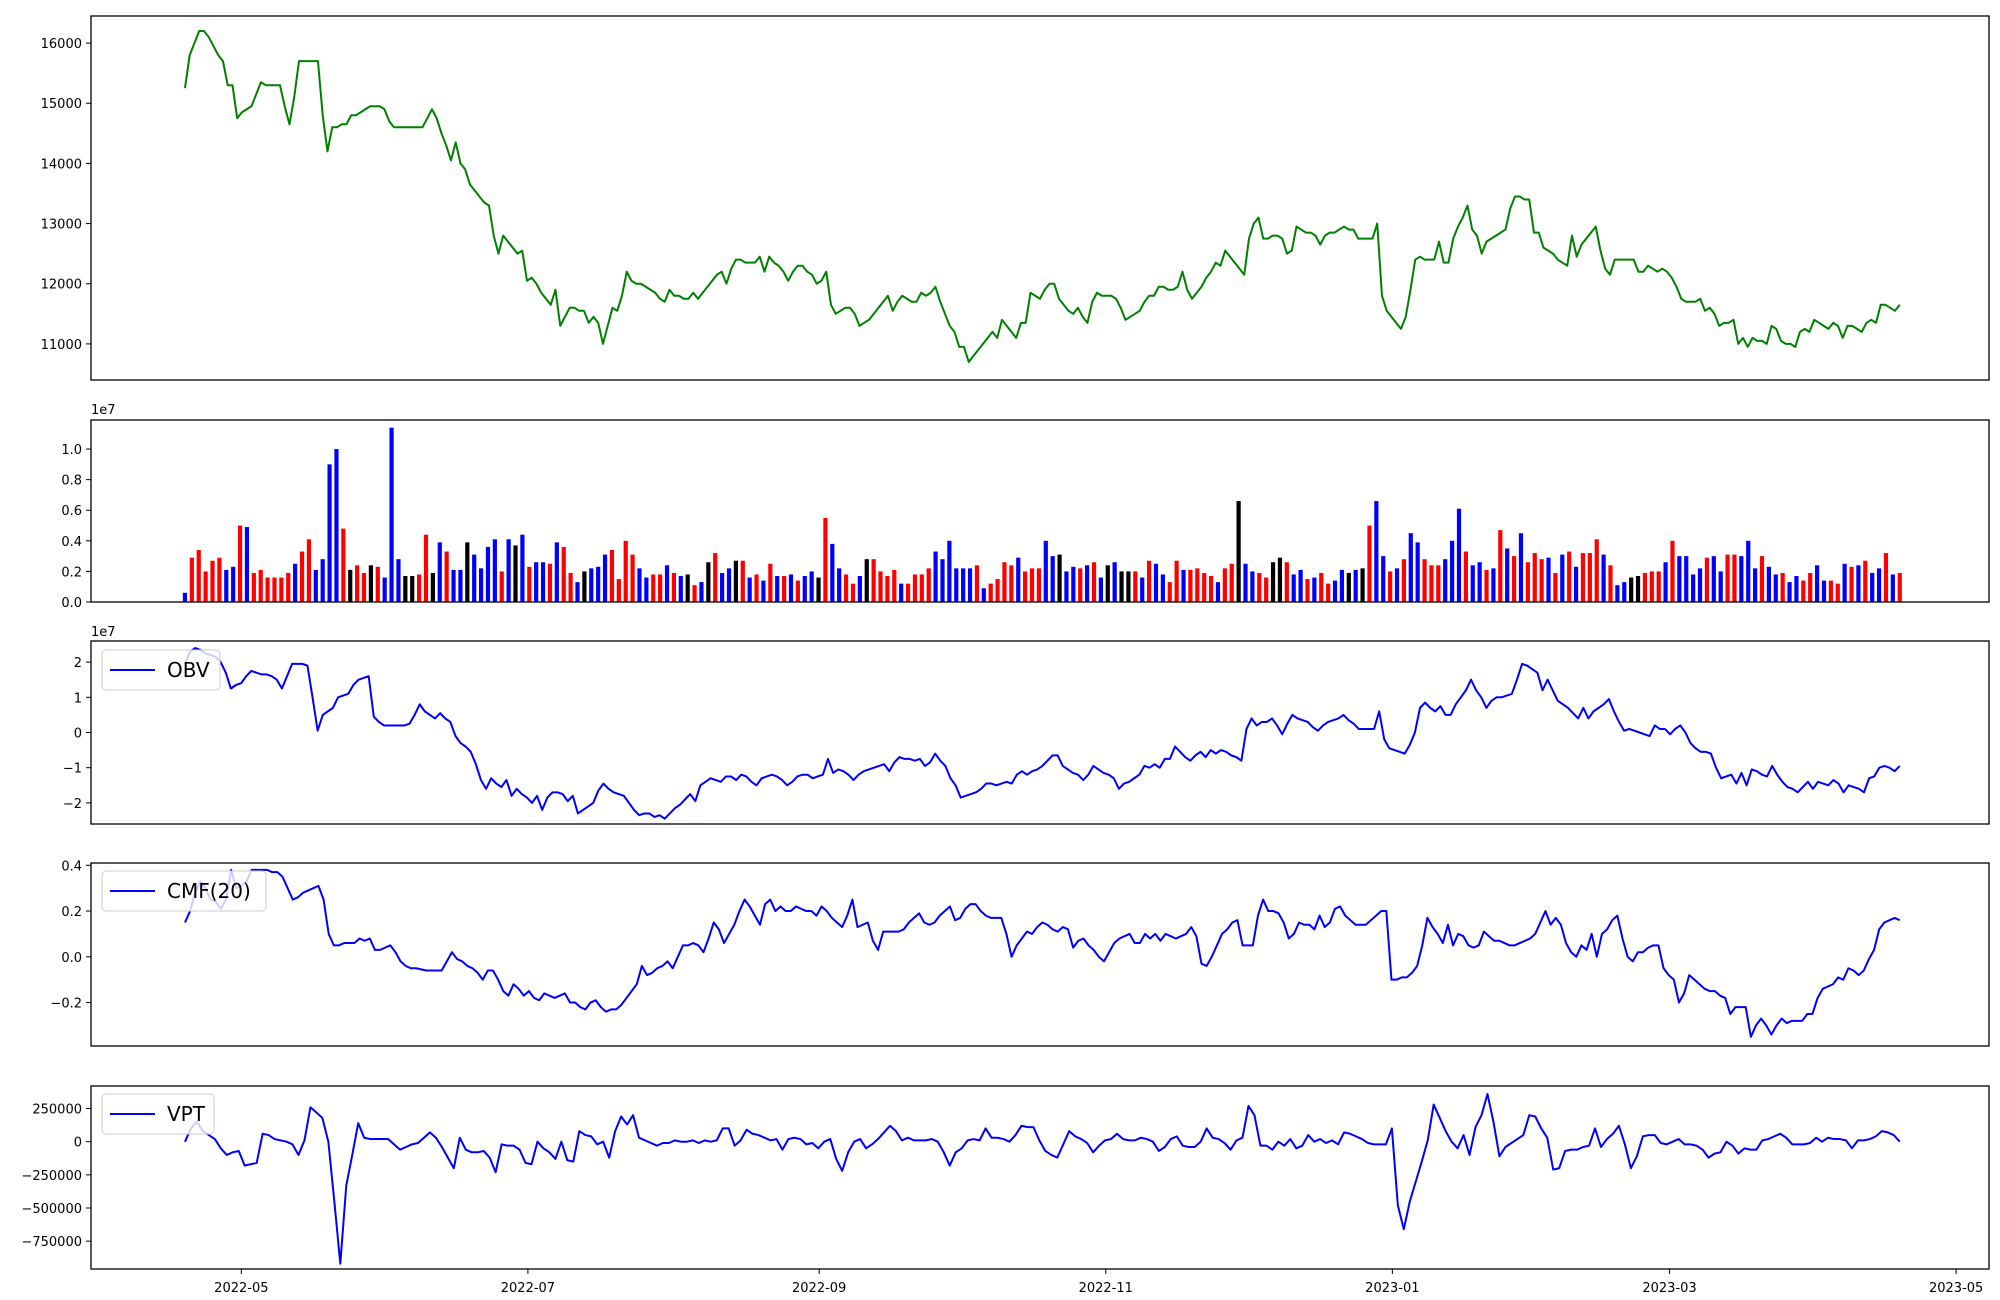 This screenshot has width=2000, height=1300. What do you see at coordinates (61, 44) in the screenshot?
I see `price-y-tick-label: 16000` at bounding box center [61, 44].